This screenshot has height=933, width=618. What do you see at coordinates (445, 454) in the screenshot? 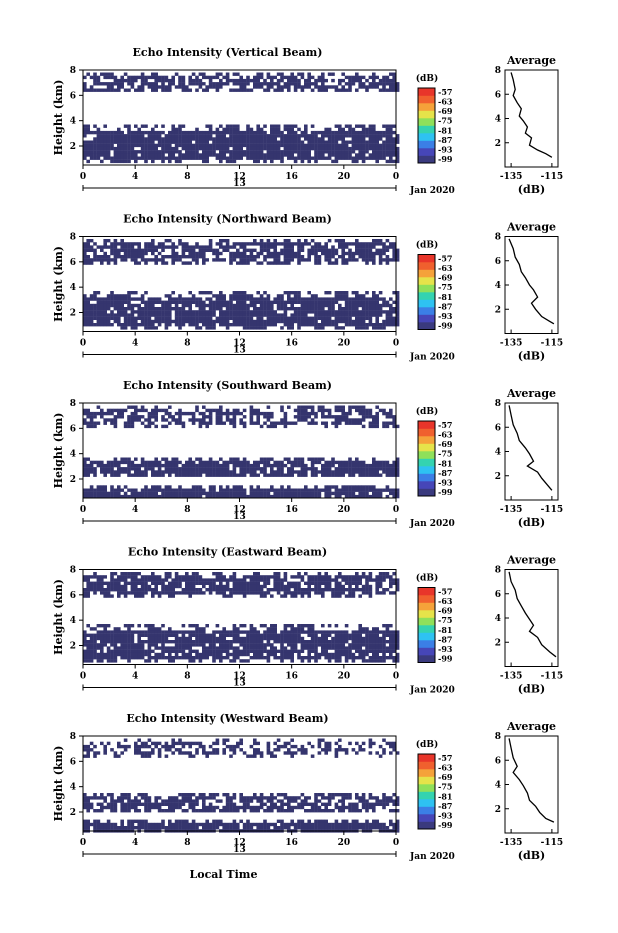
I see `colorbar-tick-label: -75` at bounding box center [445, 454].